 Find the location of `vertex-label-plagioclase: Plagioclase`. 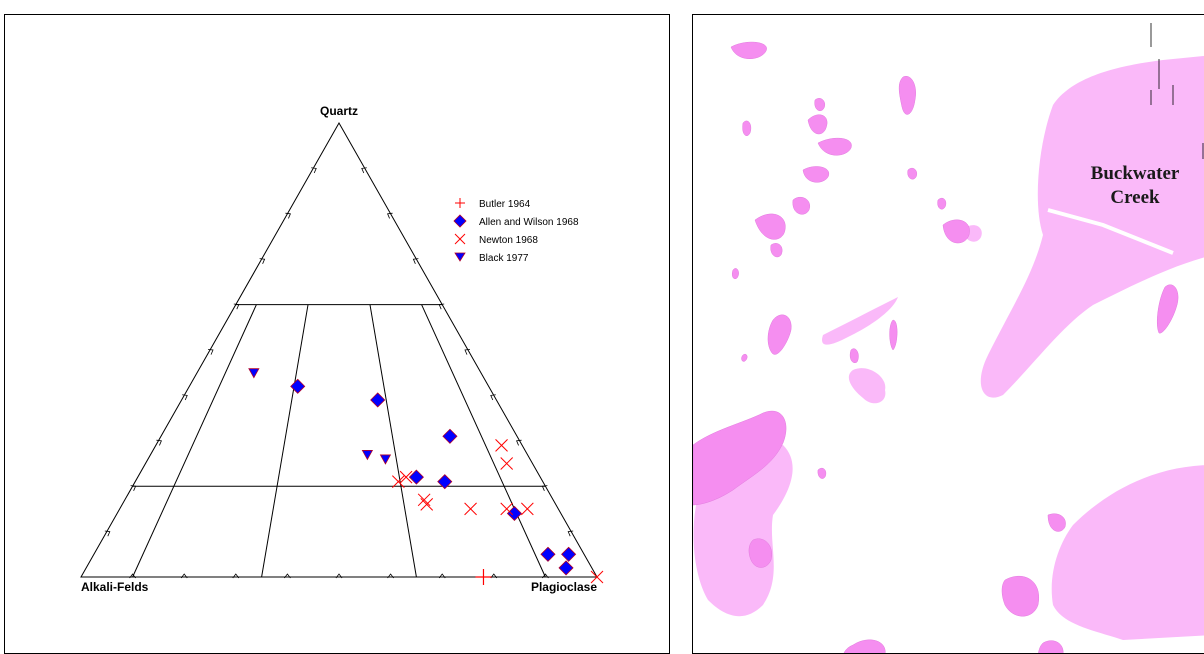

vertex-label-plagioclase: Plagioclase is located at coordinates (564, 587).